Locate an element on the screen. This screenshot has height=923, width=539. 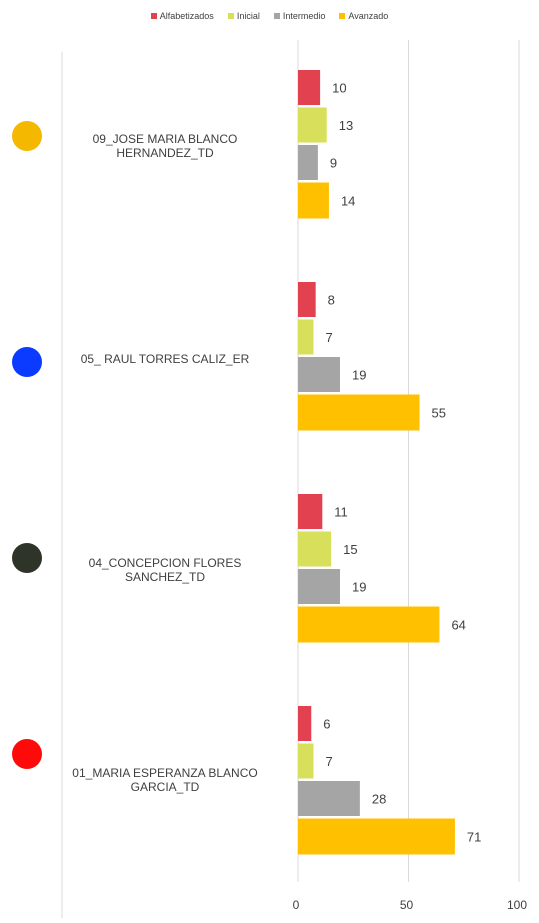
data-label: 55 is located at coordinates (439, 413).